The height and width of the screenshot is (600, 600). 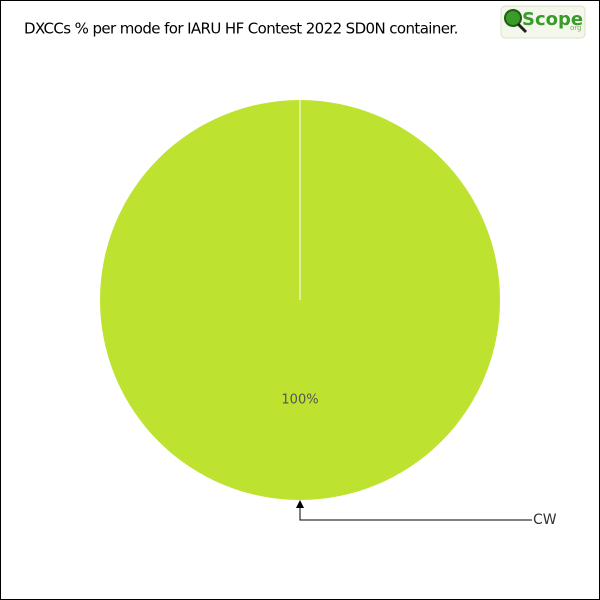 What do you see at coordinates (545, 520) in the screenshot?
I see `category-label: CW` at bounding box center [545, 520].